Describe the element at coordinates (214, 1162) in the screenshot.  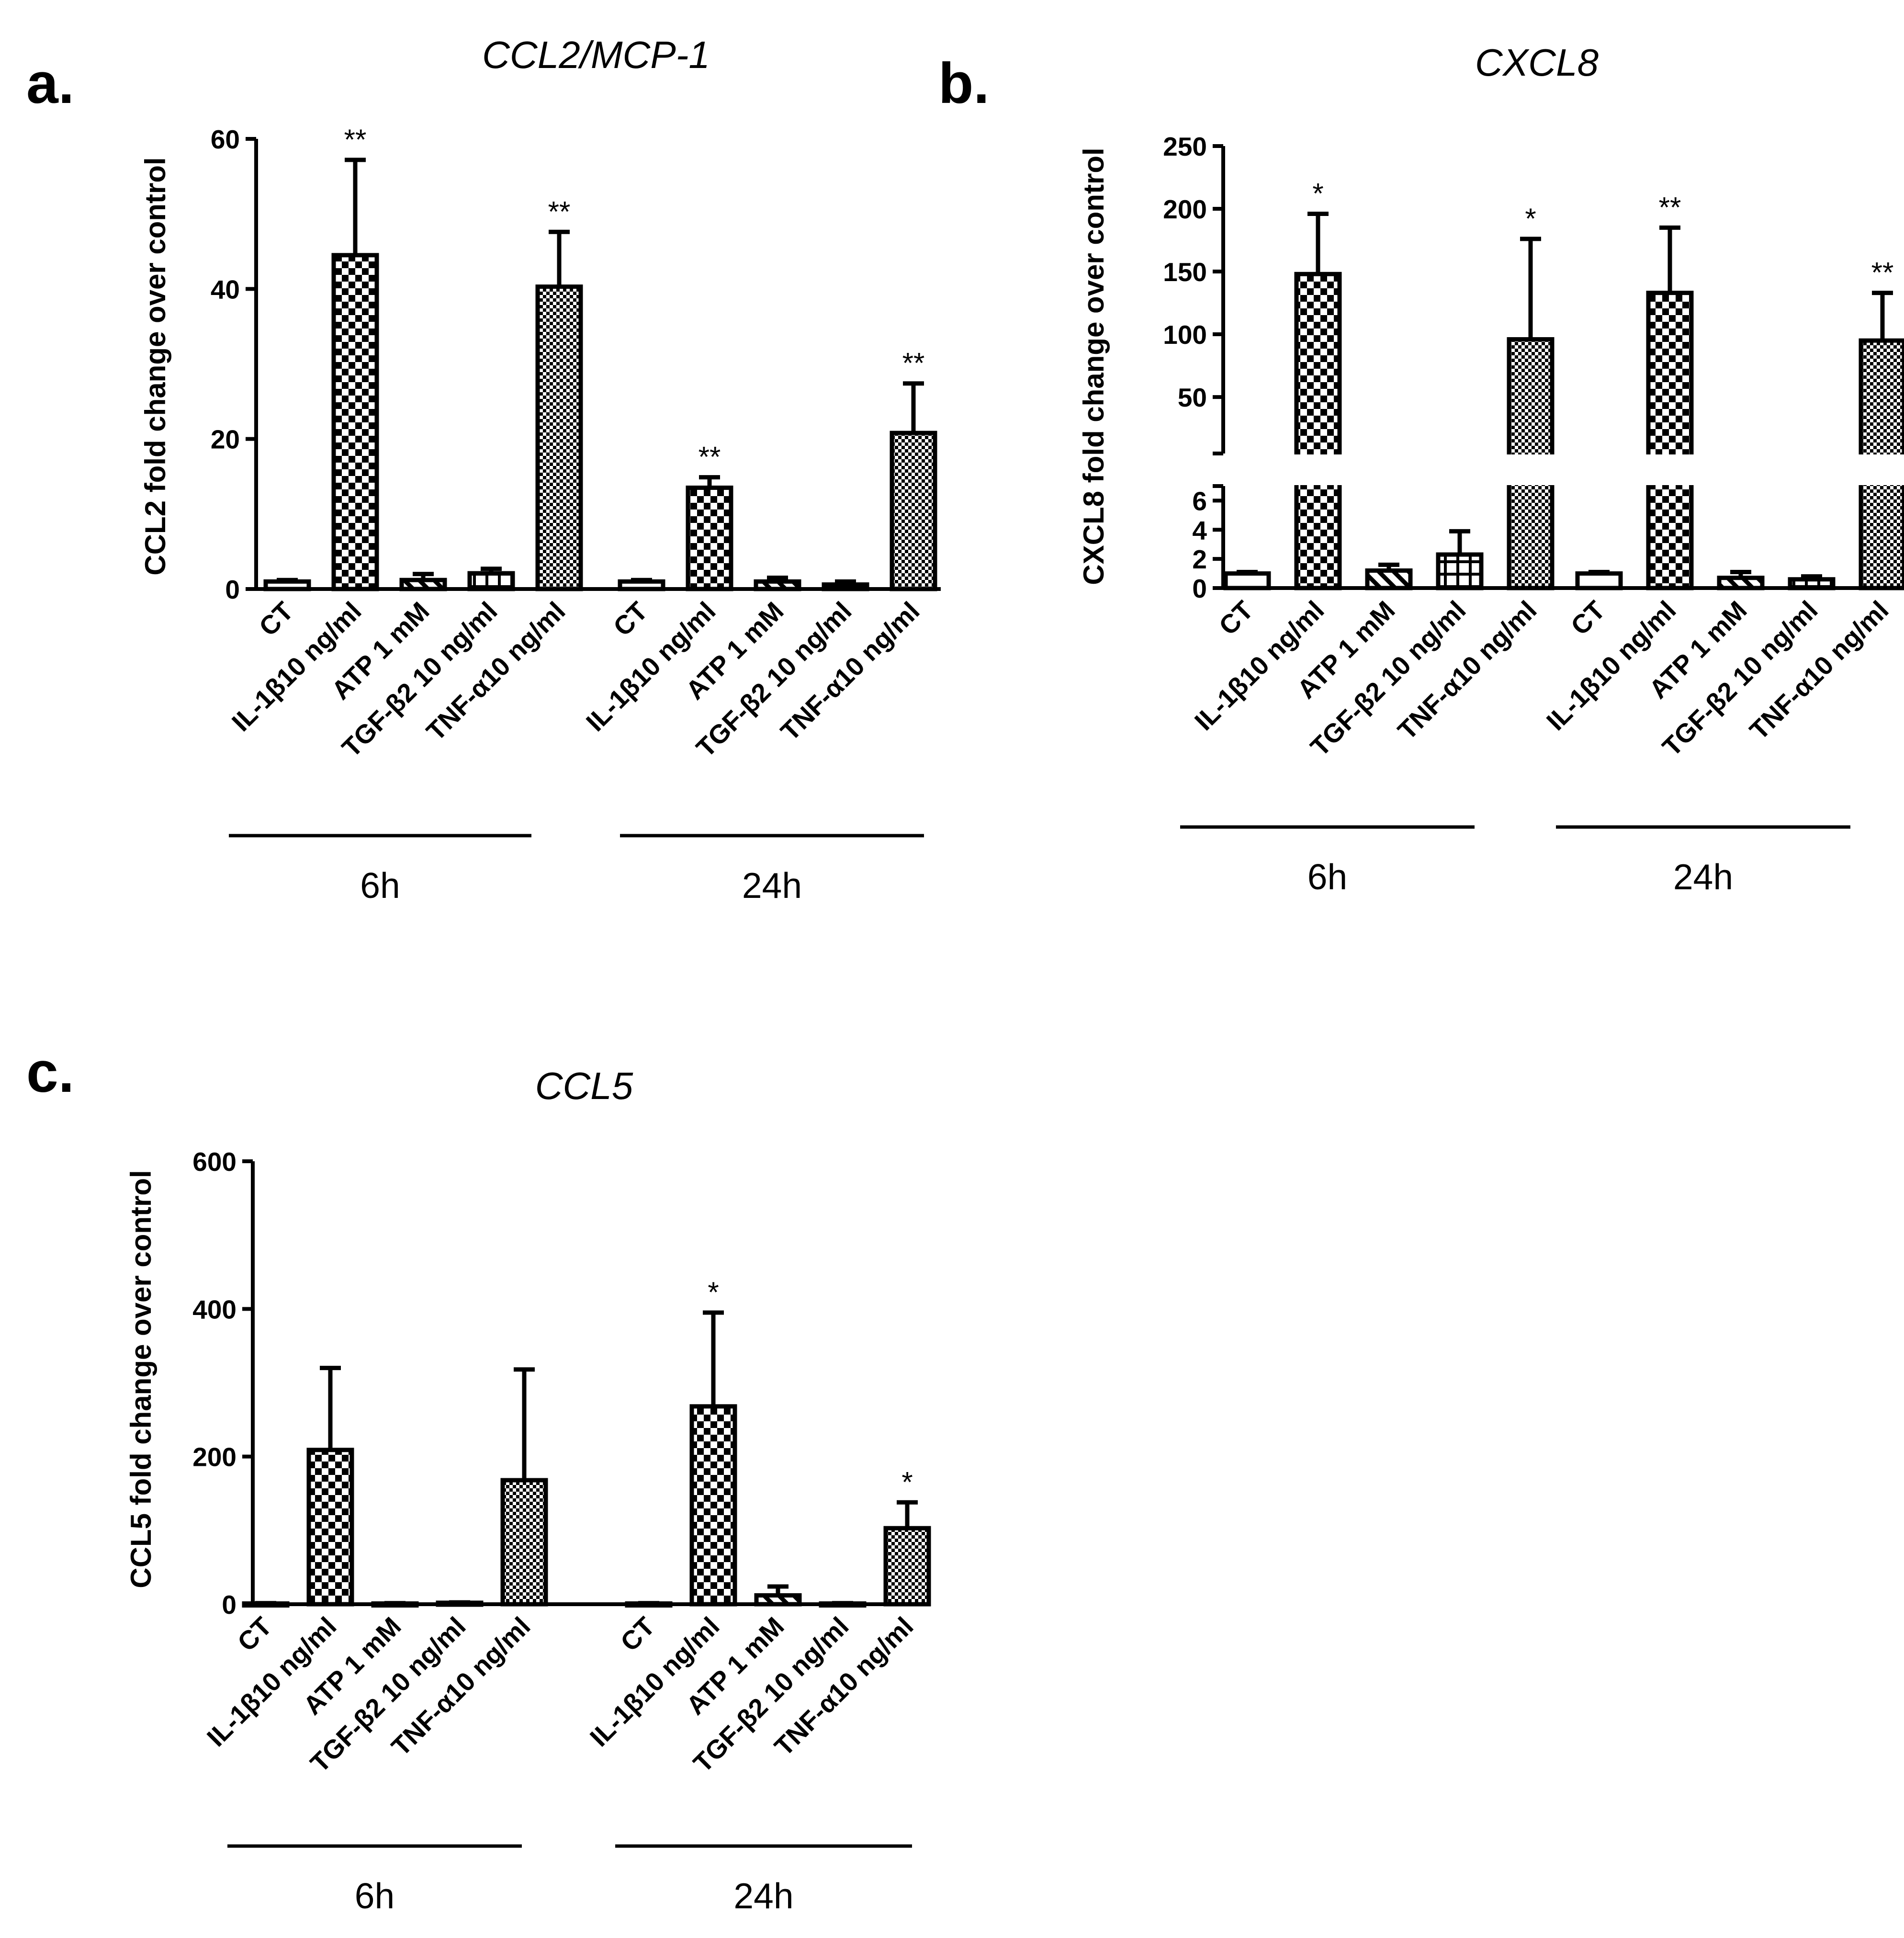
I see `y-tick-label: 600` at that location.